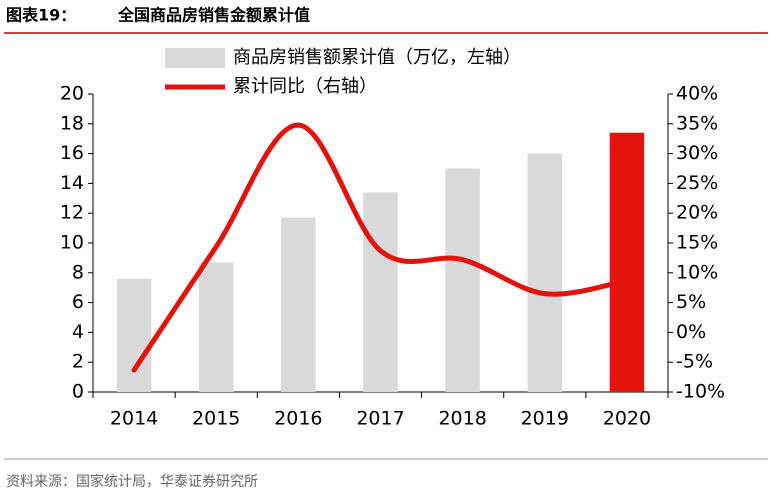  I want to click on y2-tick-label: -5%, so click(694, 362).